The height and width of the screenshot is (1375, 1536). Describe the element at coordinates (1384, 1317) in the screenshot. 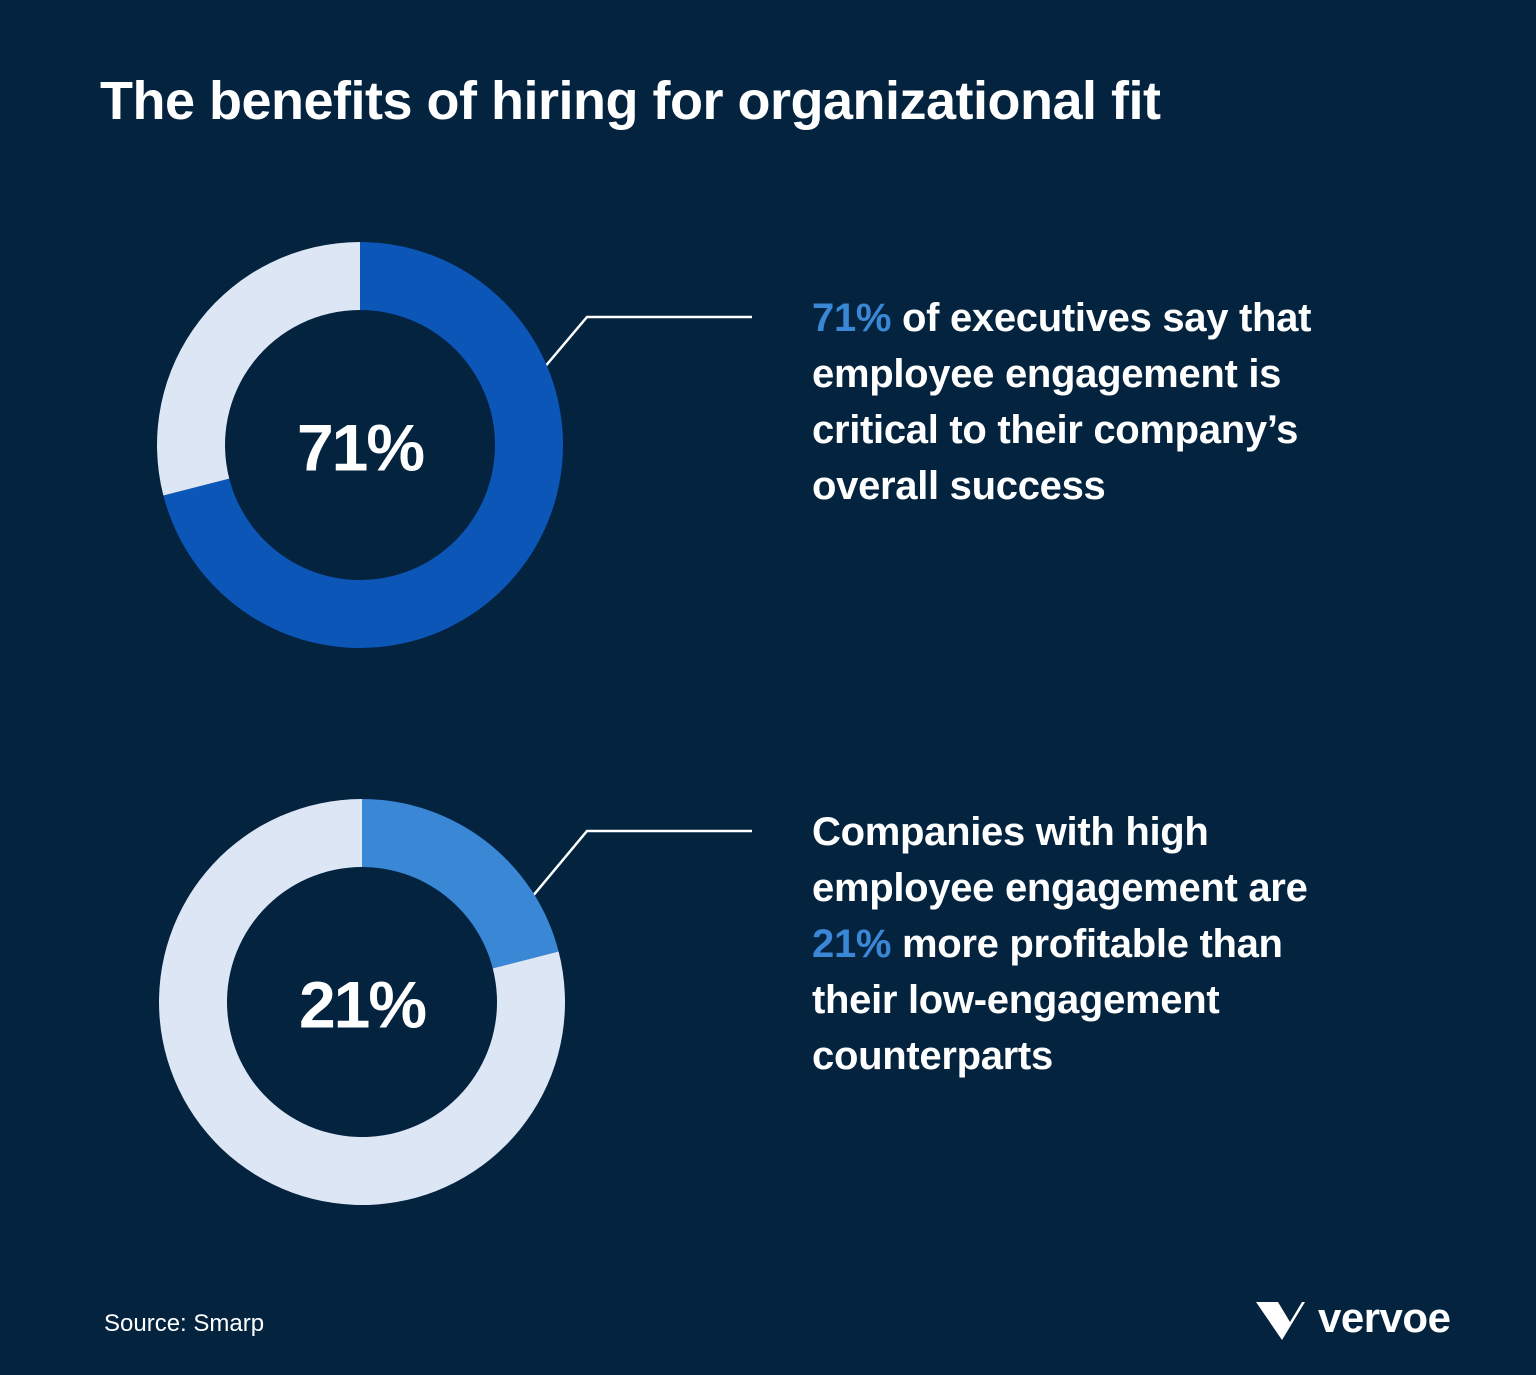

I see `logo-text: vervoe` at that location.